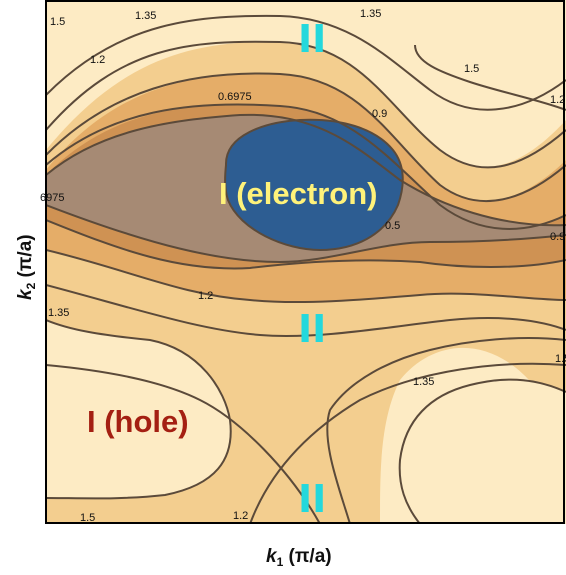 This screenshot has height=575, width=566. I want to click on electron-pocket, so click(314, 184).